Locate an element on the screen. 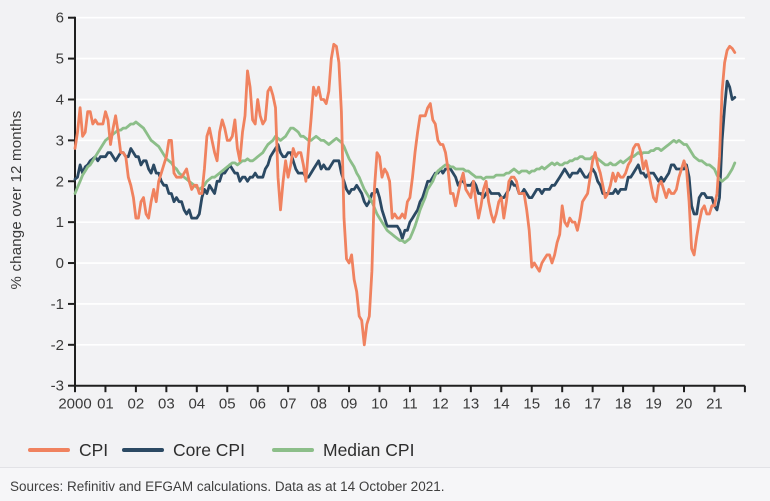  svg-text: 10 is located at coordinates (379, 404).